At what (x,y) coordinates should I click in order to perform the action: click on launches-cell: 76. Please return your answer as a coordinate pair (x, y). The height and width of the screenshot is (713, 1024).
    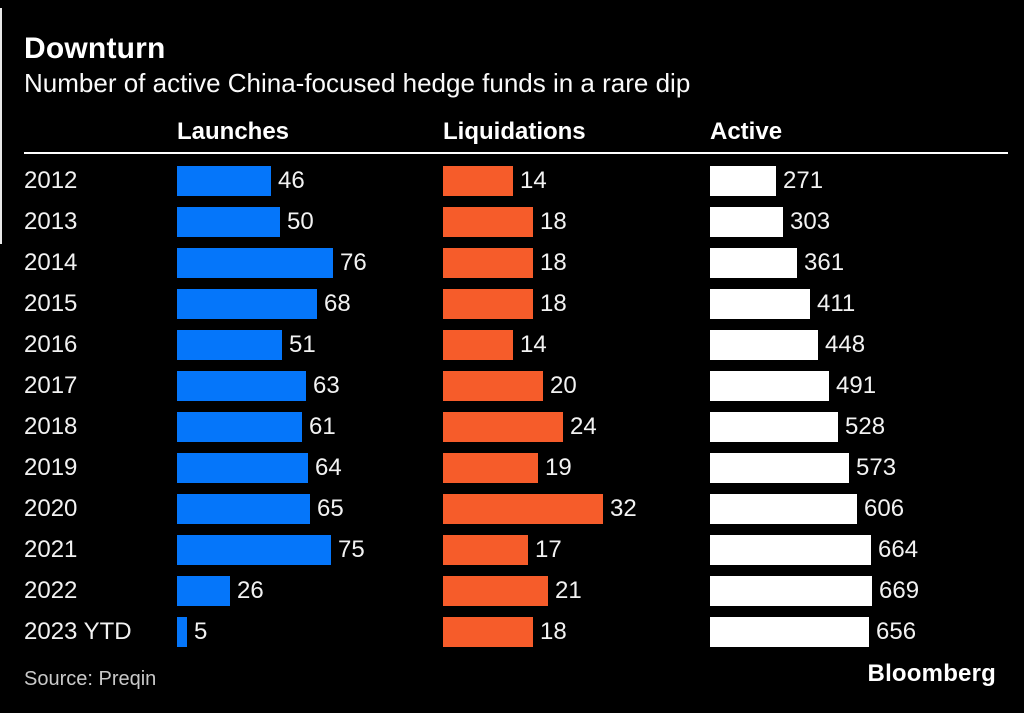
    Looking at the image, I should click on (272, 262).